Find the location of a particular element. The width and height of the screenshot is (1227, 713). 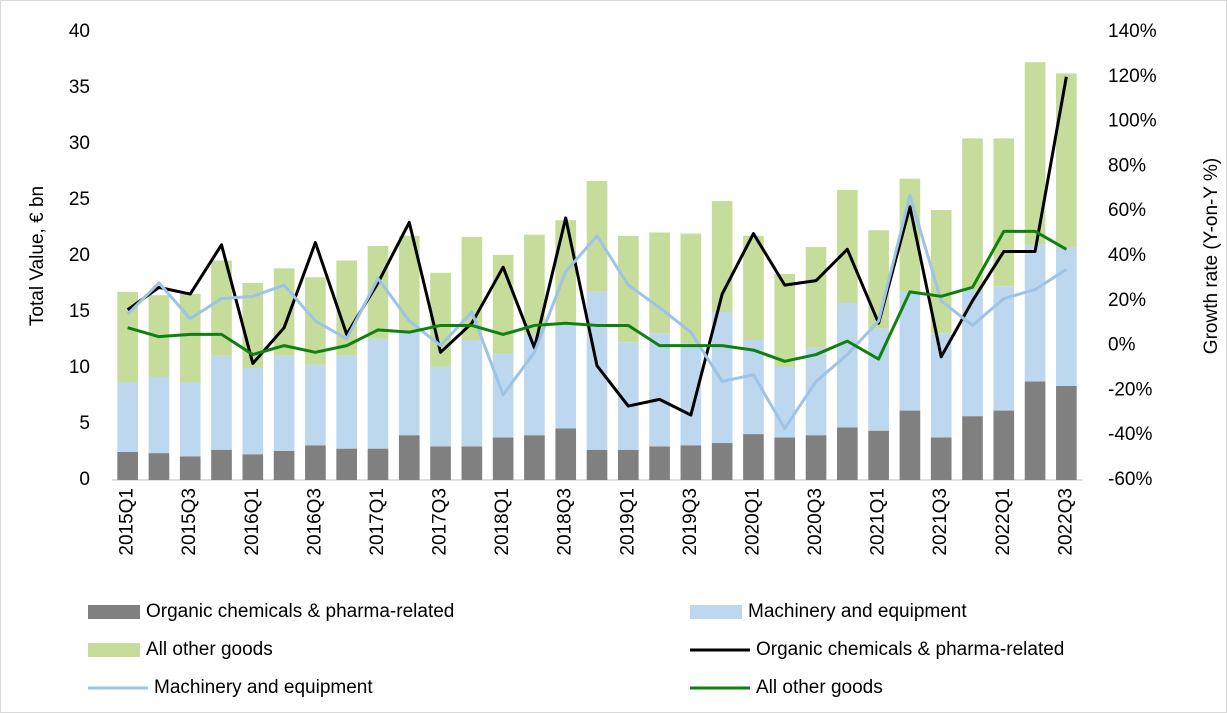

y2-tick-label: 140% is located at coordinates (1132, 31).